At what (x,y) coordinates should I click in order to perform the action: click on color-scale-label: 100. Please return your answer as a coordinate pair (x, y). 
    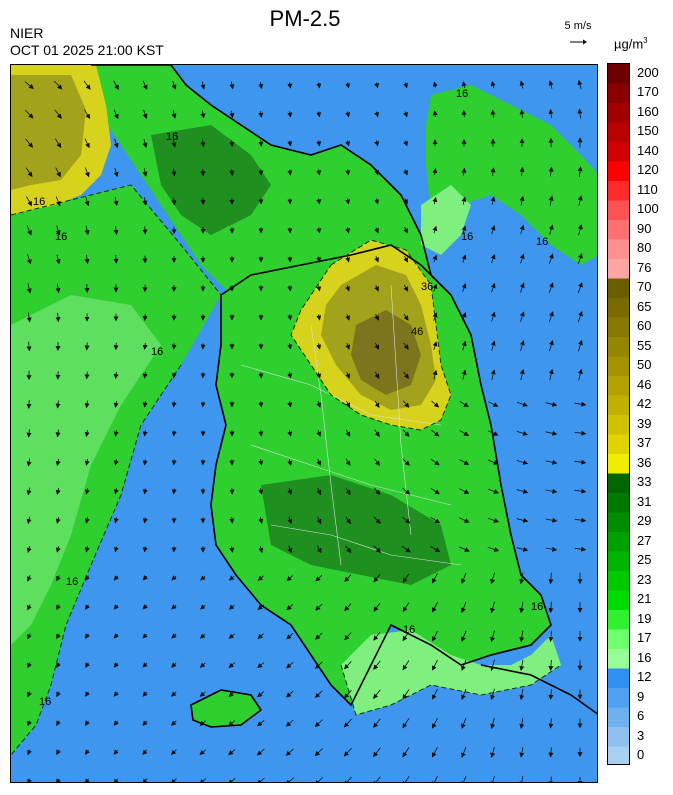
    Looking at the image, I should click on (648, 209).